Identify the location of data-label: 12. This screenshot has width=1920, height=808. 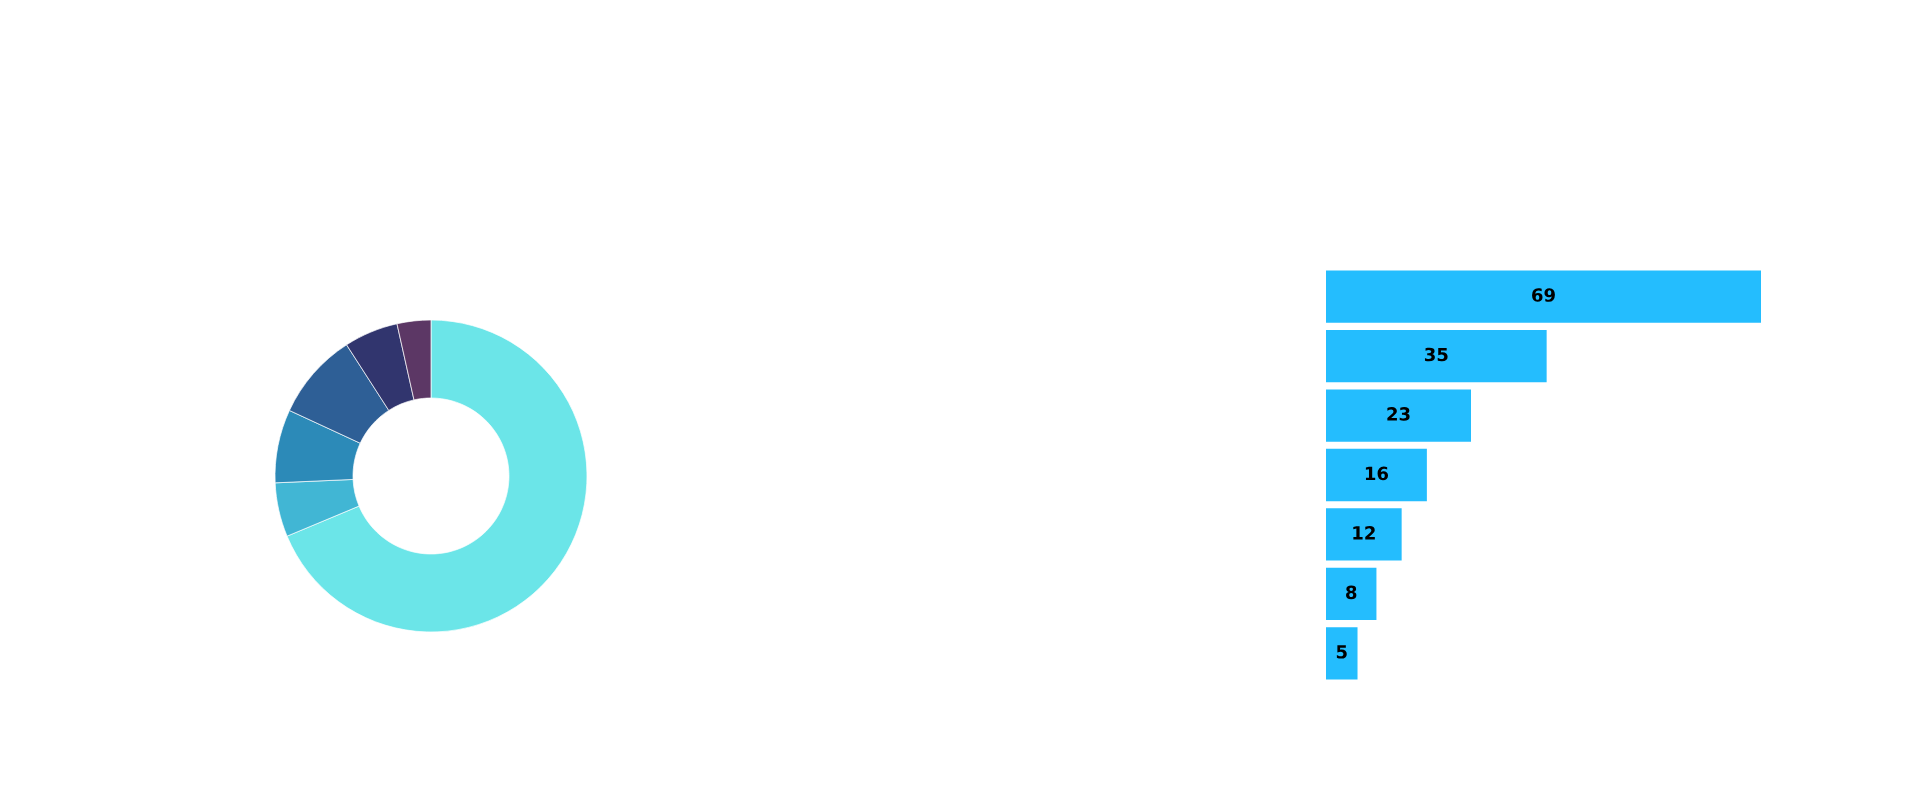
(1364, 533).